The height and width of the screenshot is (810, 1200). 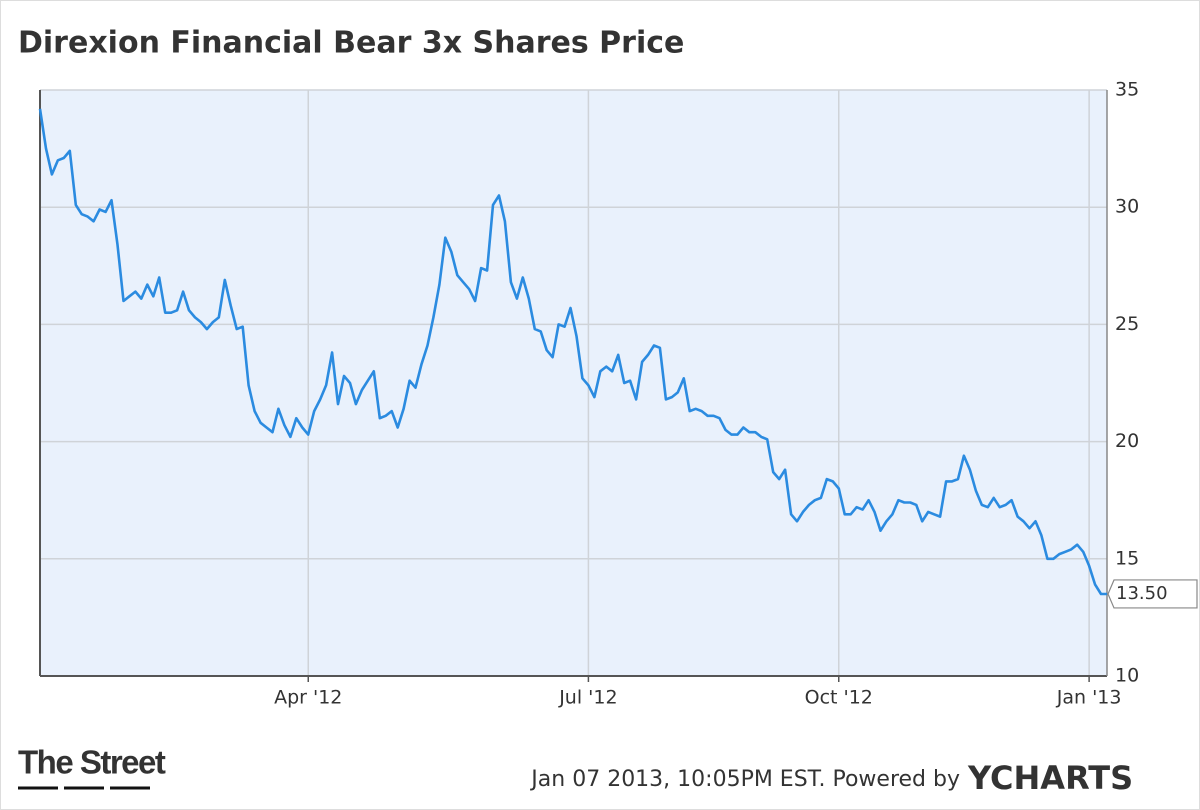 What do you see at coordinates (351, 43) in the screenshot?
I see `chart-title: Direxion Financial Bear 3x Shares Price` at bounding box center [351, 43].